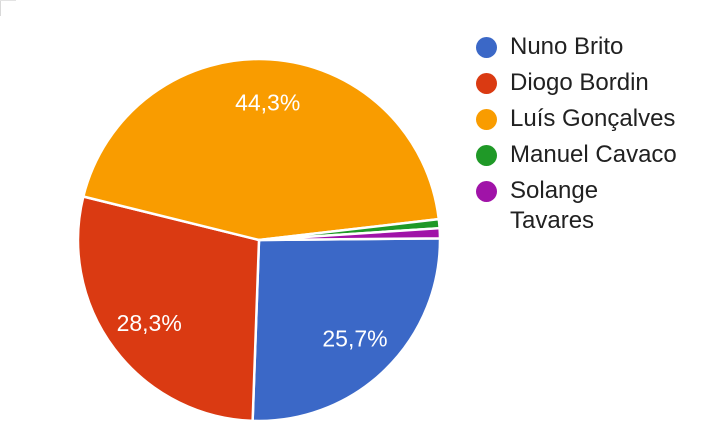 The width and height of the screenshot is (719, 443). I want to click on legend-item: Luís Gonçalves, so click(579, 119).